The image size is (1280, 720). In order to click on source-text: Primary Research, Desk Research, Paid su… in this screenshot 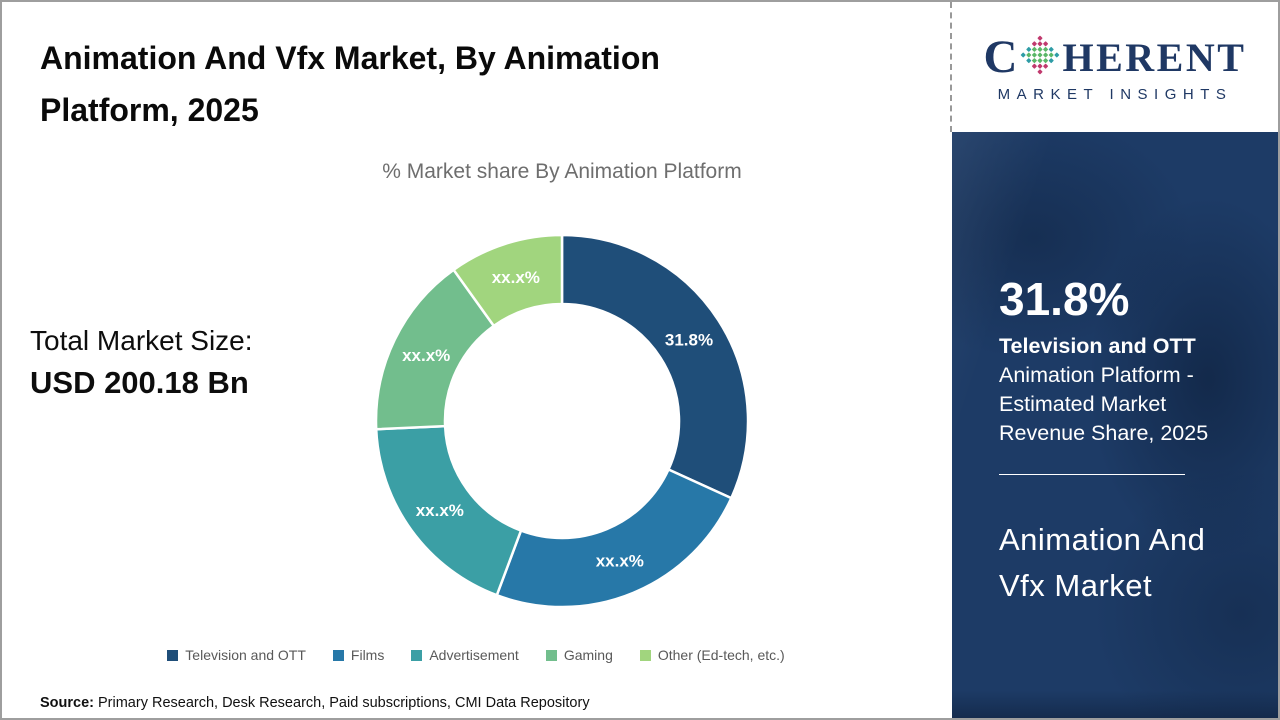, I will do `click(344, 703)`.